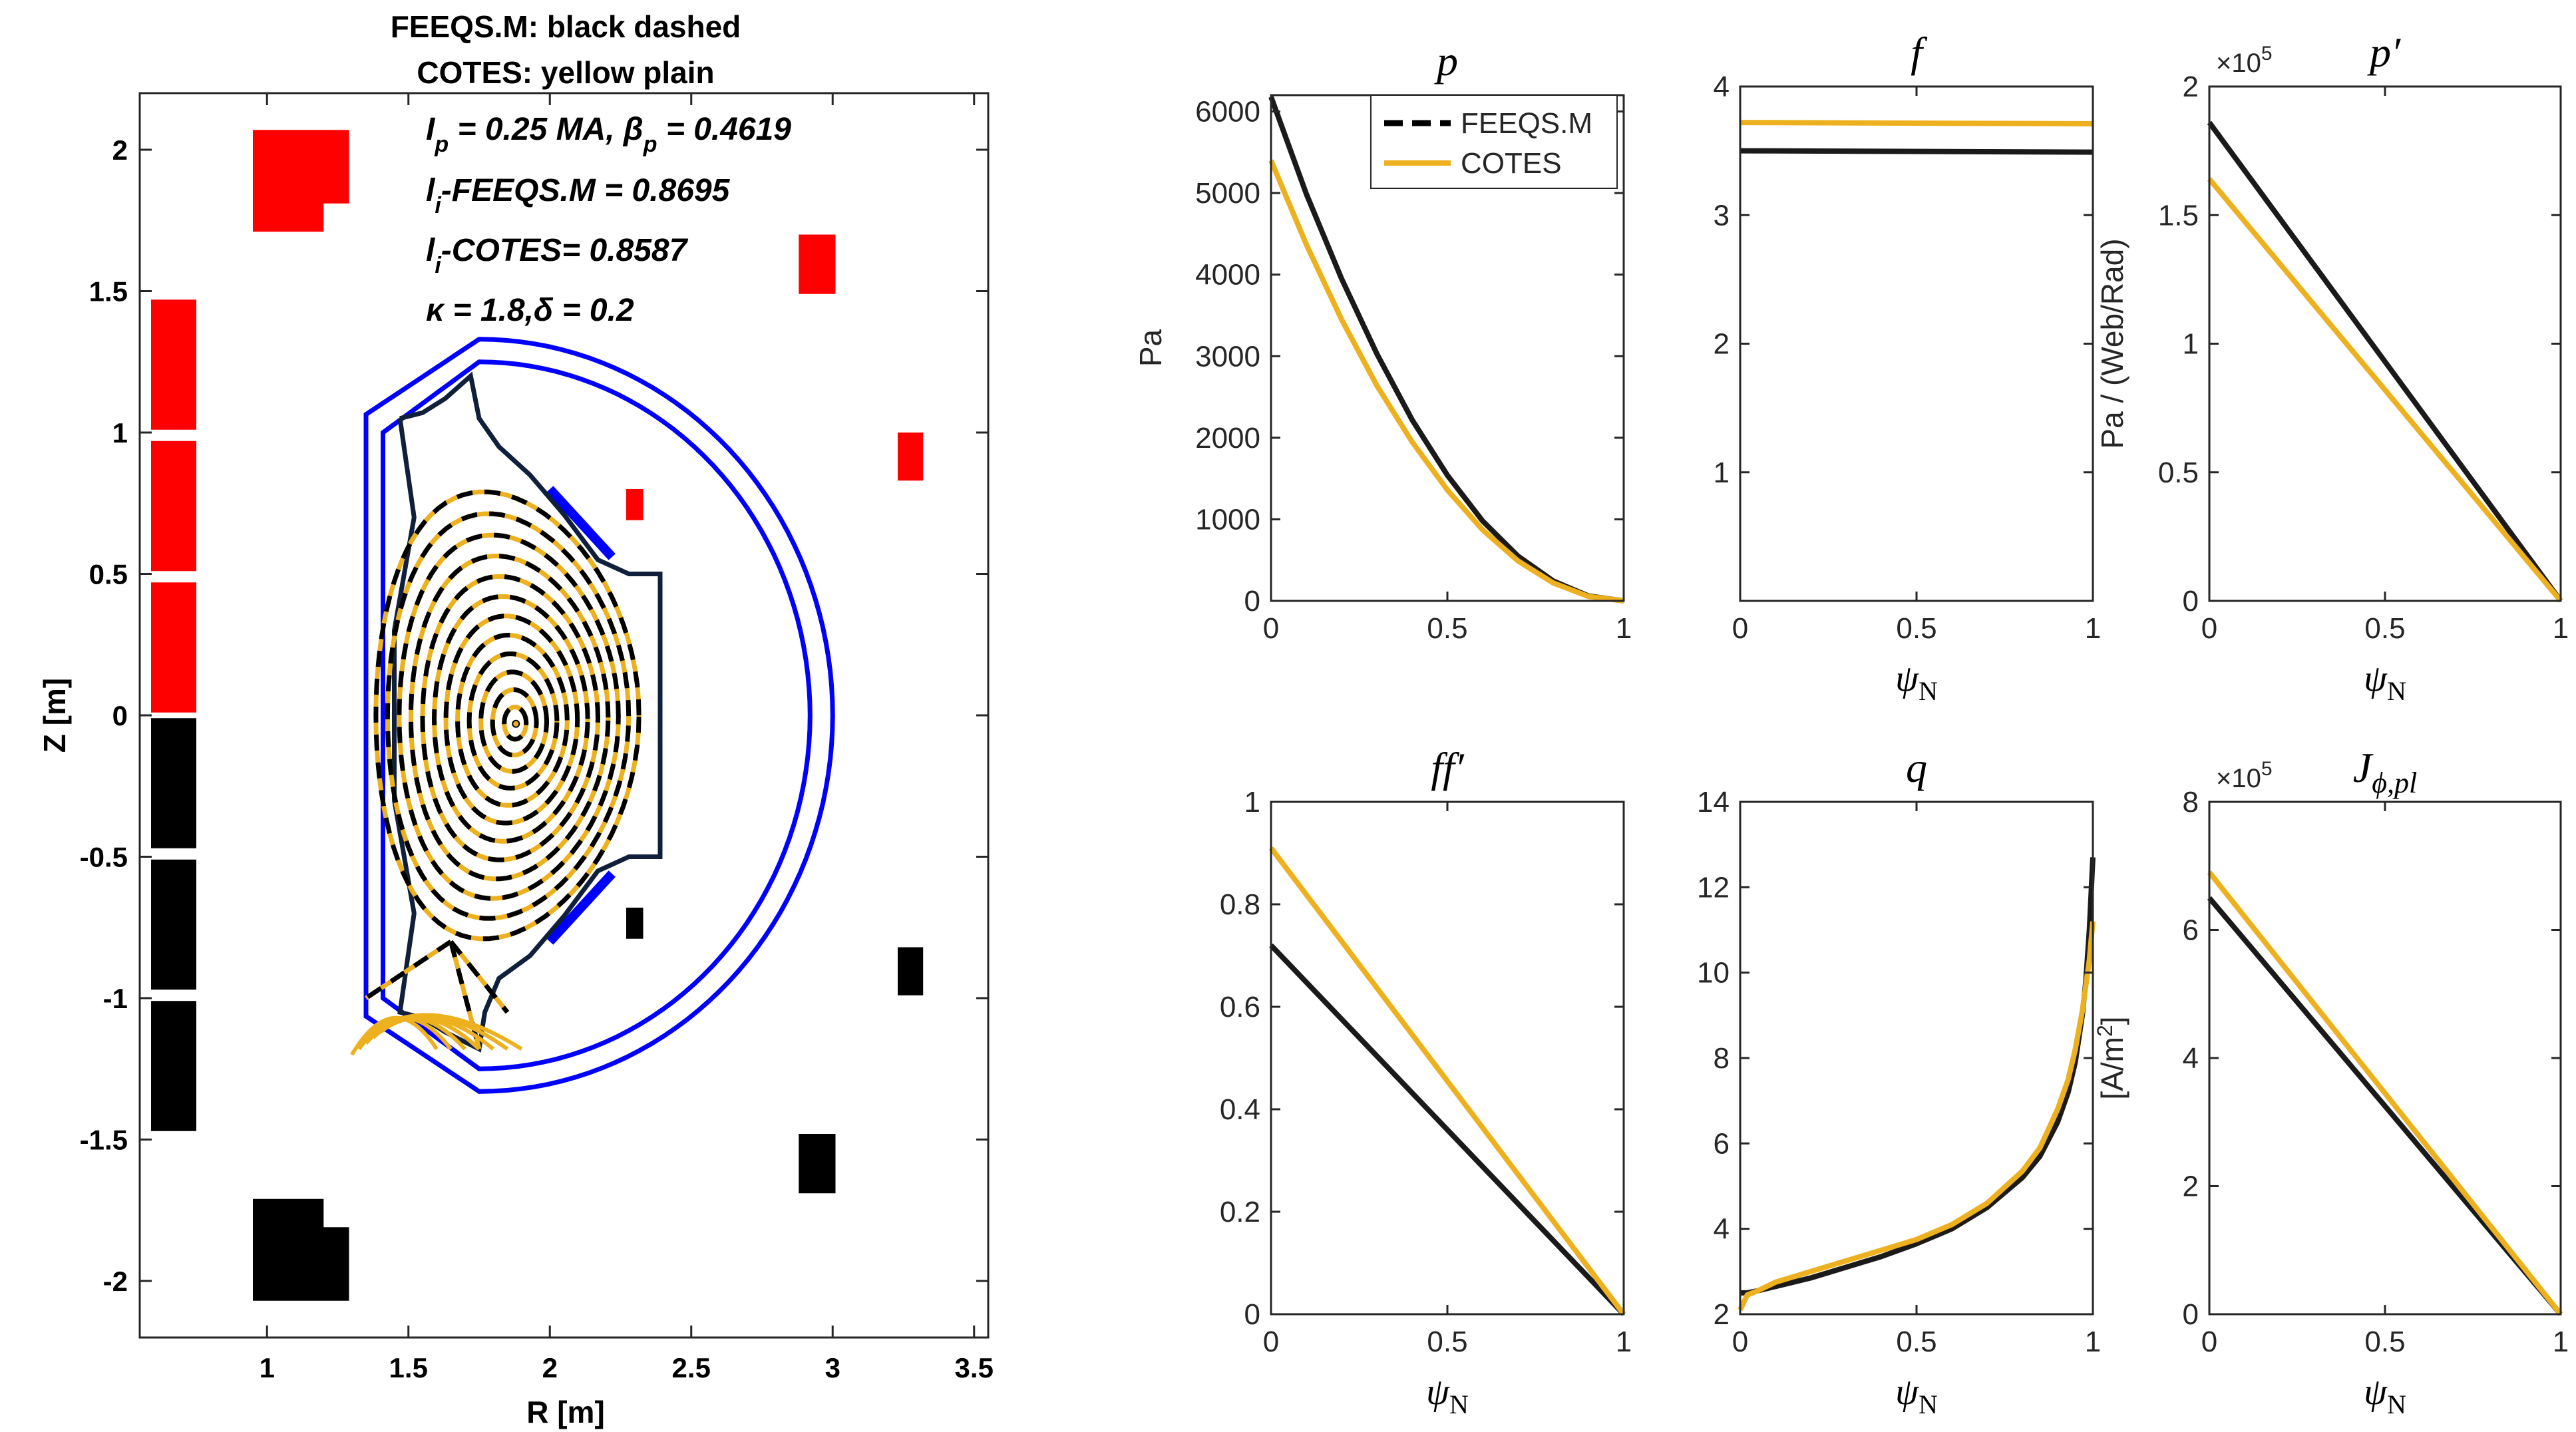  I want to click on title-j-phi-main: J, so click(2364, 768).